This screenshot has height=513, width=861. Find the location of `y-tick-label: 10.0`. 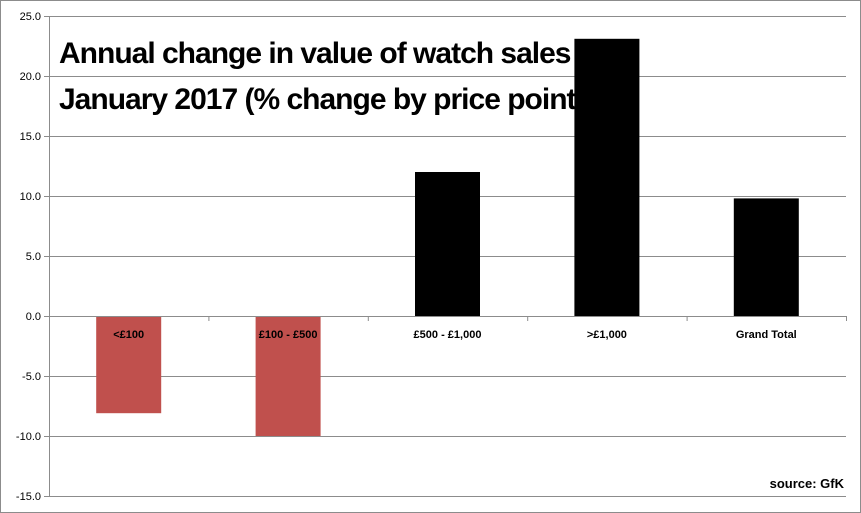

y-tick-label: 10.0 is located at coordinates (30, 197).